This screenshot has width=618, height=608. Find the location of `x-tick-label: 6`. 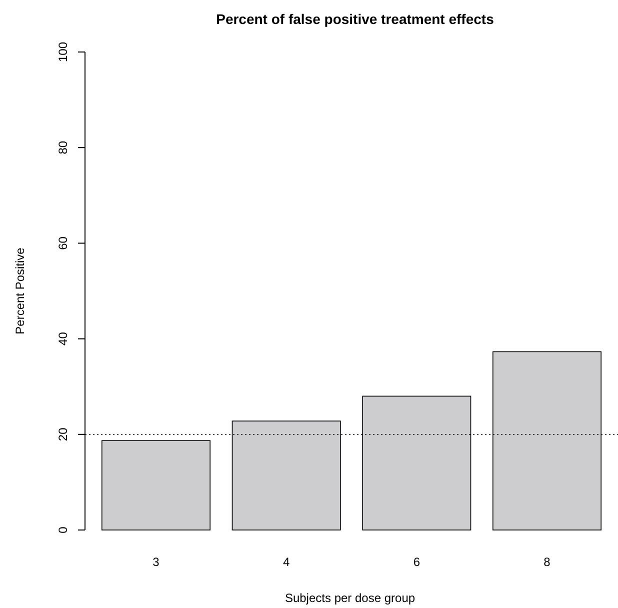

x-tick-label: 6 is located at coordinates (416, 562).